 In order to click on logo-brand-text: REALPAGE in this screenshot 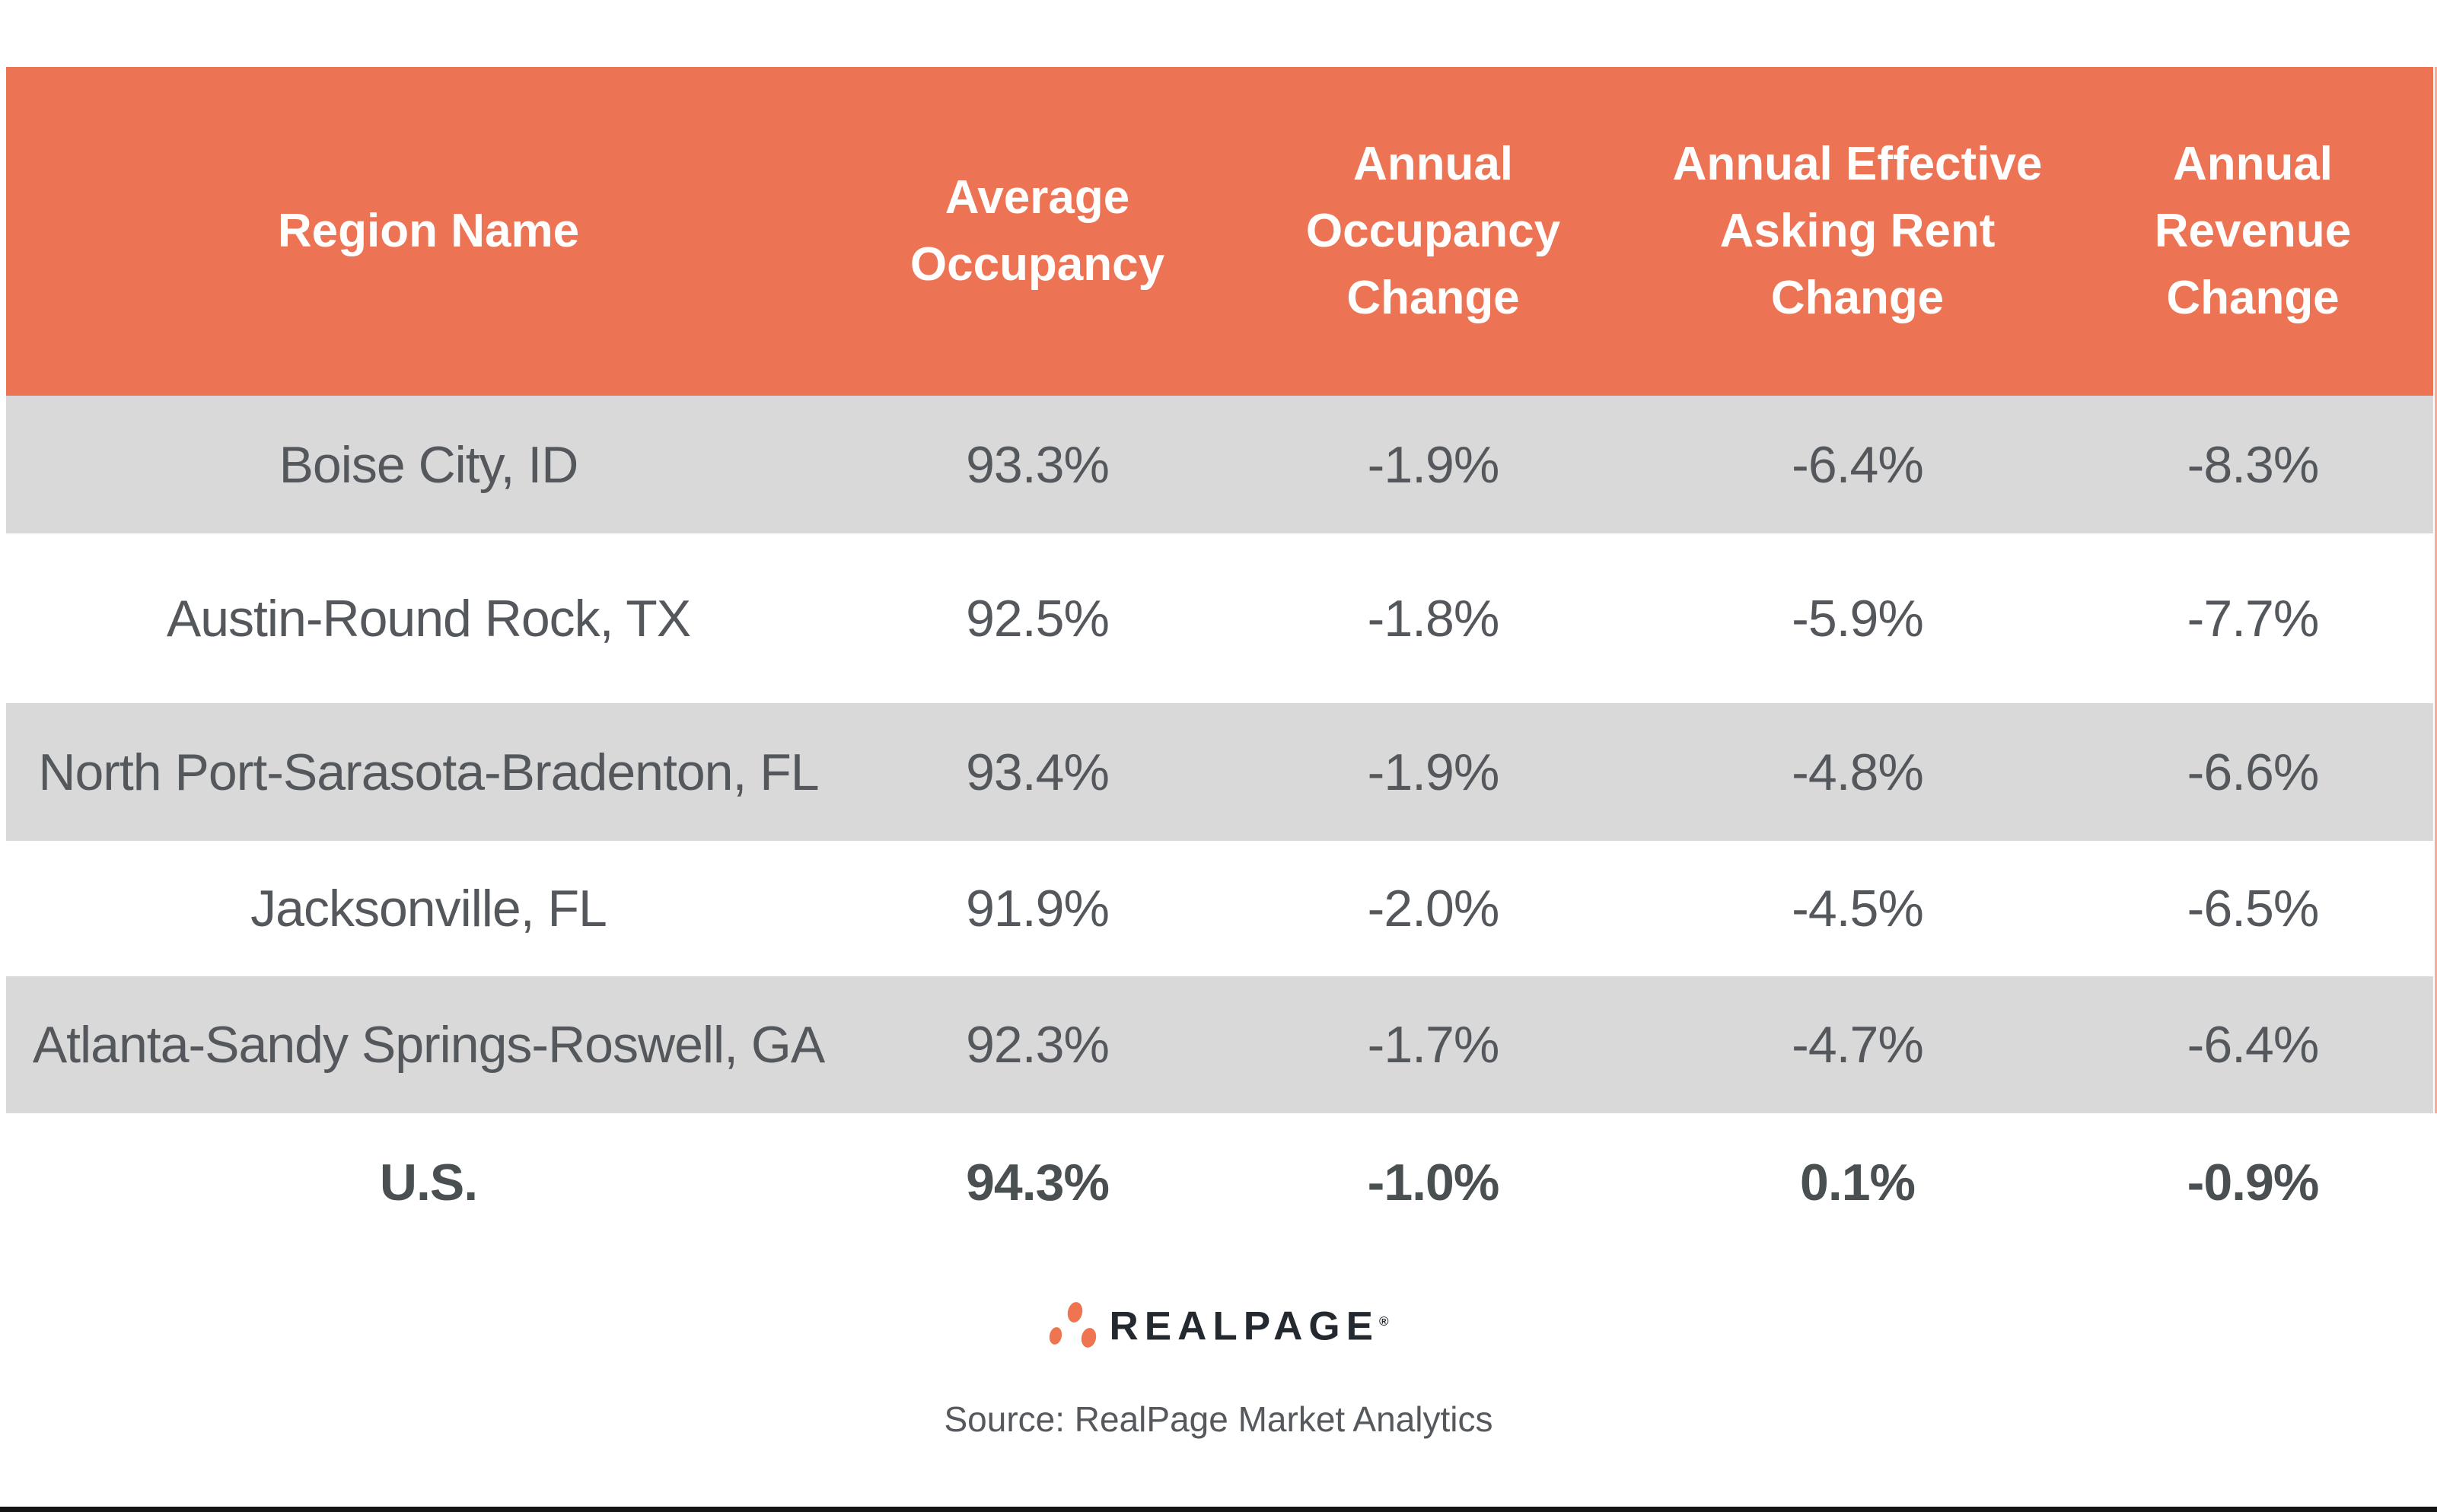, I will do `click(1244, 1326)`.